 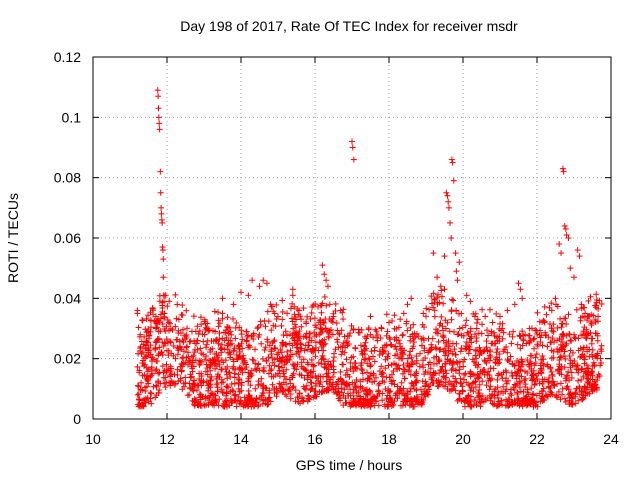 What do you see at coordinates (67, 359) in the screenshot?
I see `y-tick-label: 0.02` at bounding box center [67, 359].